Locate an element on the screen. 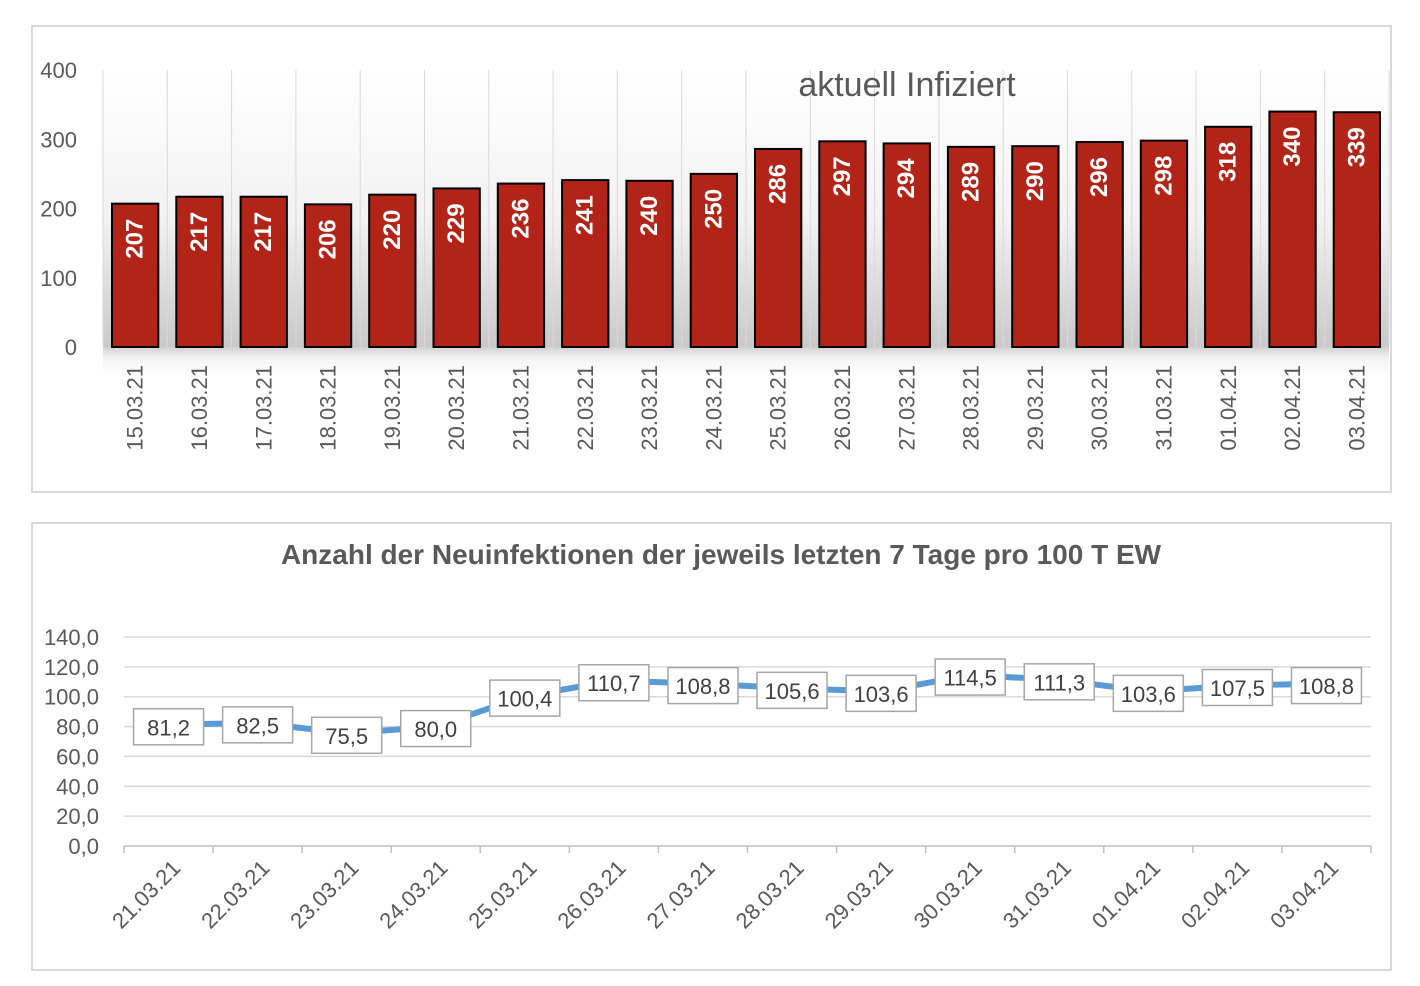 This screenshot has width=1420, height=986. bar-value-label: 229 is located at coordinates (456, 223).